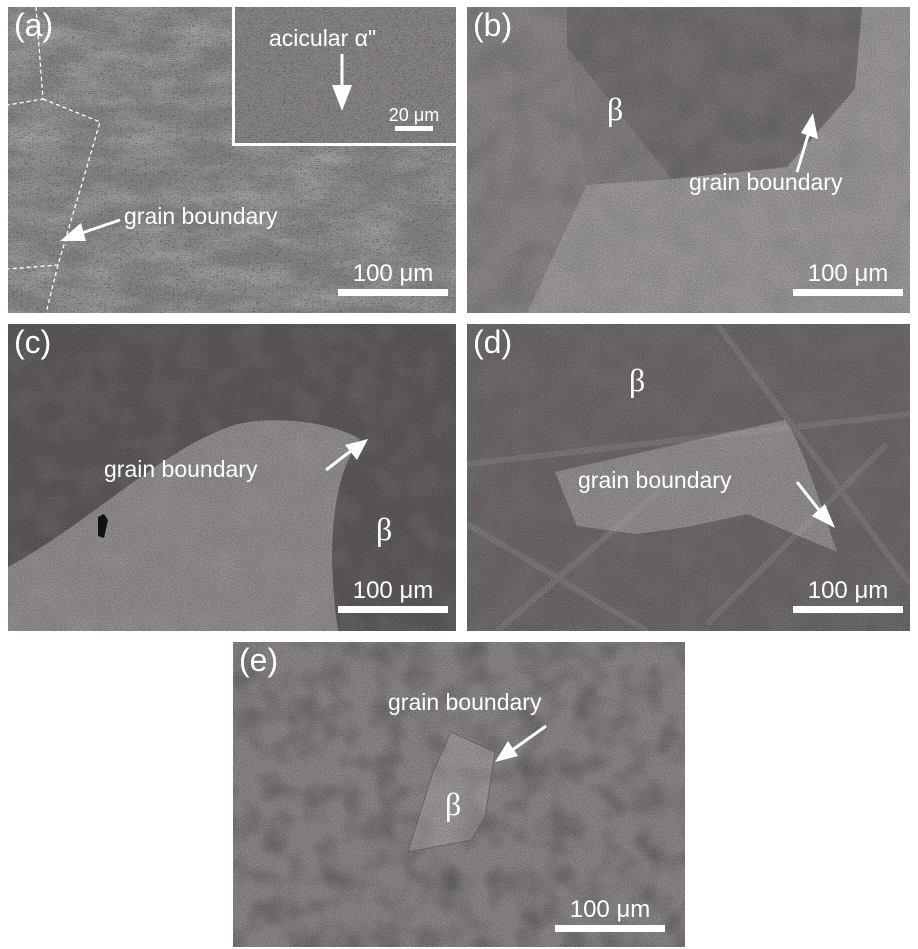 The width and height of the screenshot is (918, 949). Describe the element at coordinates (493, 25) in the screenshot. I see `panel-b-label: (b)` at that location.